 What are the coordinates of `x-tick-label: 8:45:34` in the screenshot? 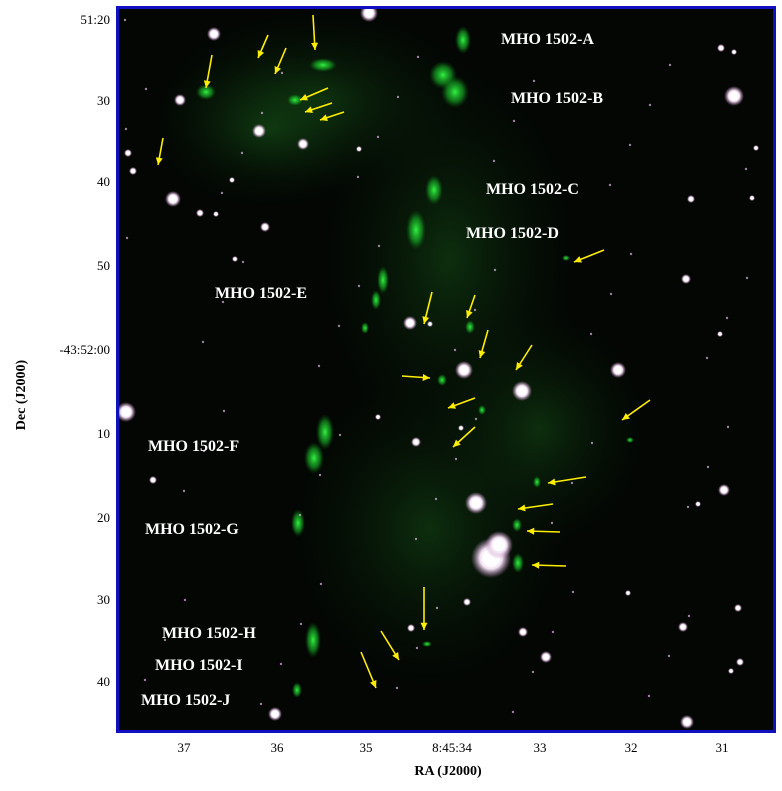 It's located at (452, 747).